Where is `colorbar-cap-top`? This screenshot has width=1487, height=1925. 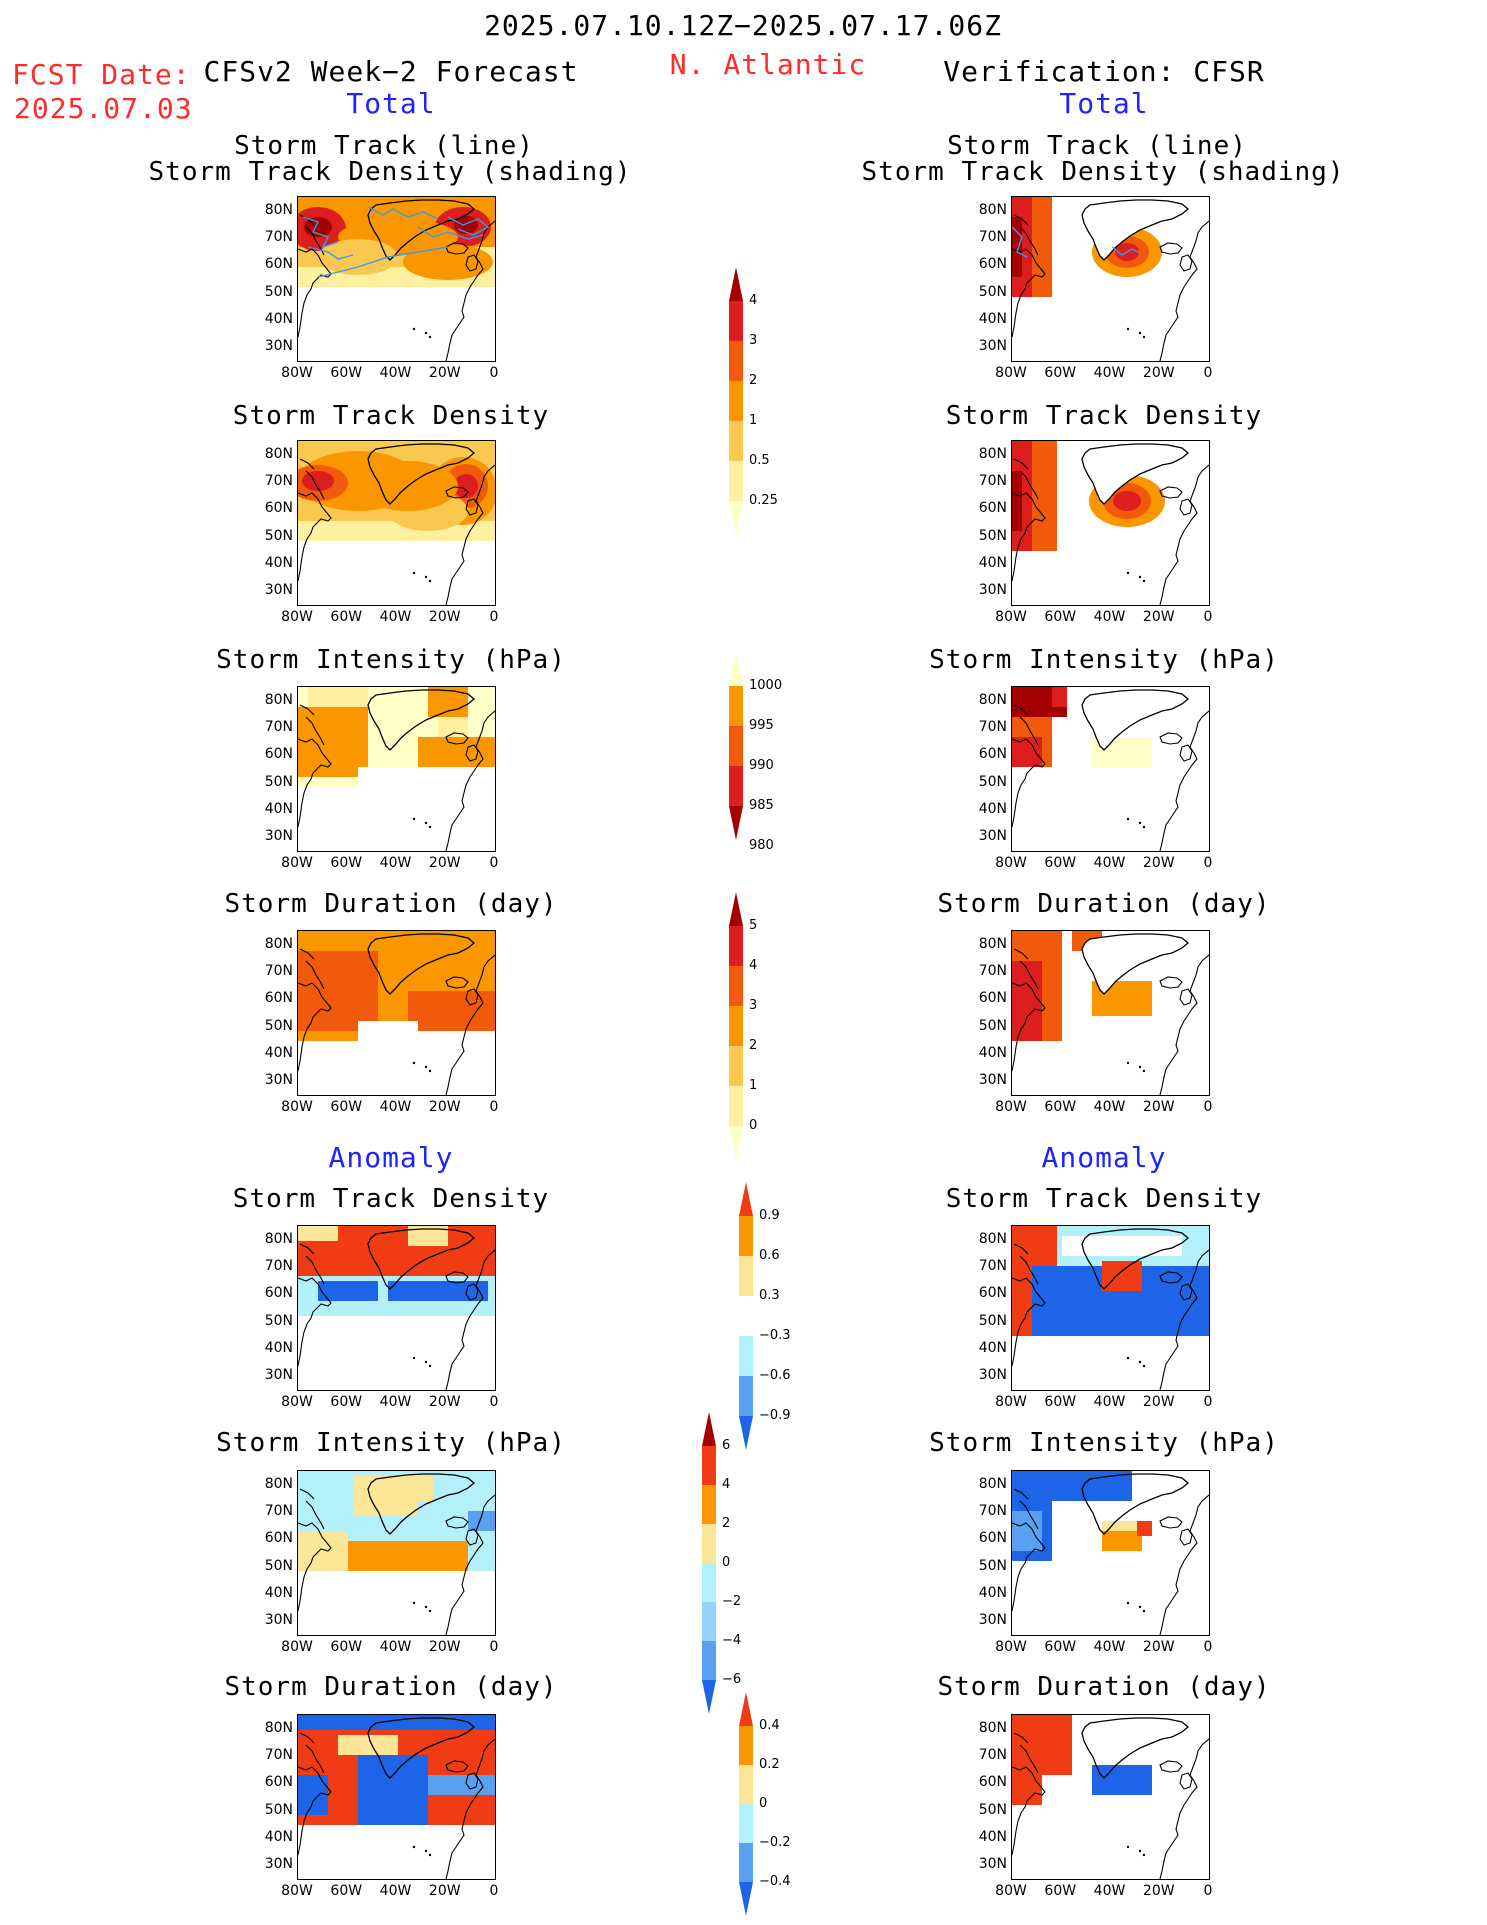 colorbar-cap-top is located at coordinates (736, 284).